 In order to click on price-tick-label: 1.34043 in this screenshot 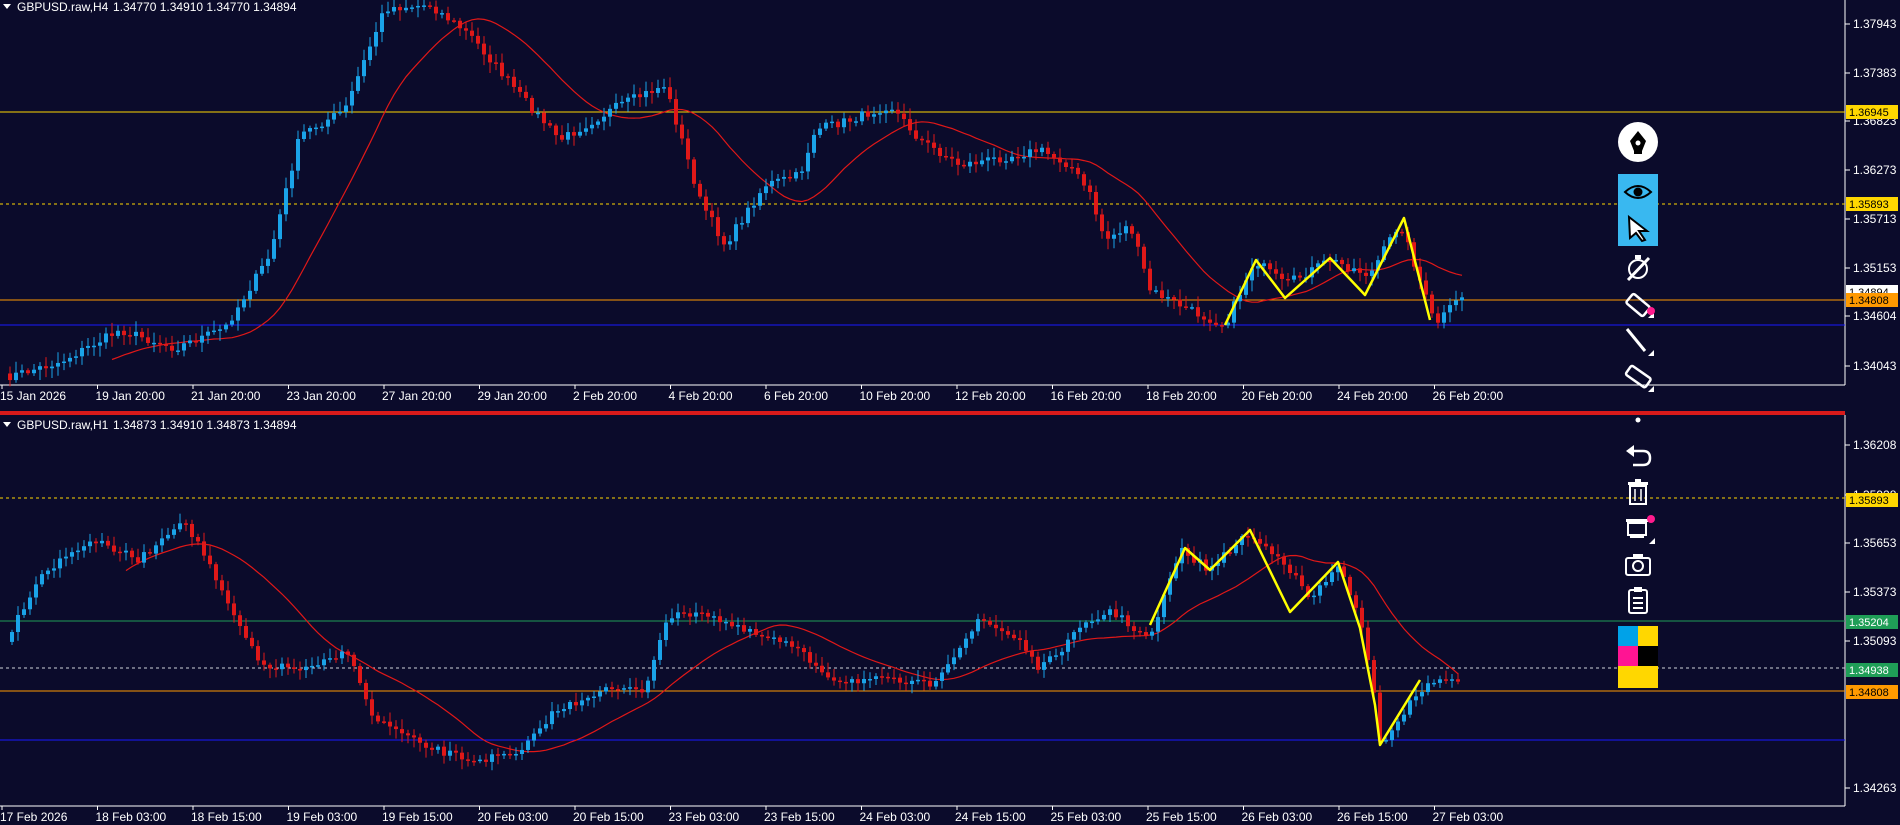, I will do `click(1875, 366)`.